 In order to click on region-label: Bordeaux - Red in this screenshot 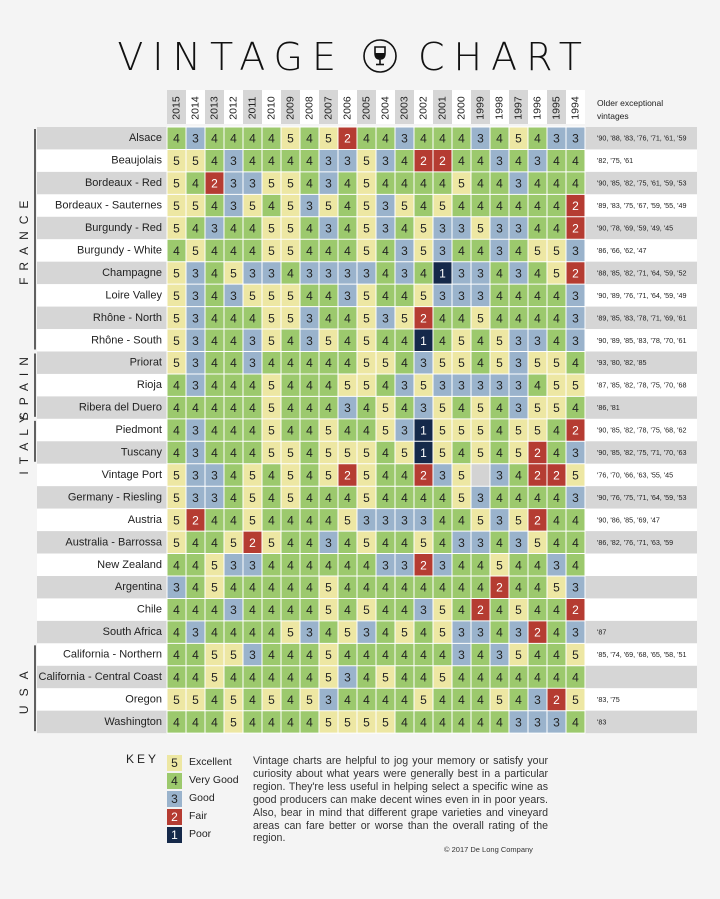, I will do `click(123, 183)`.